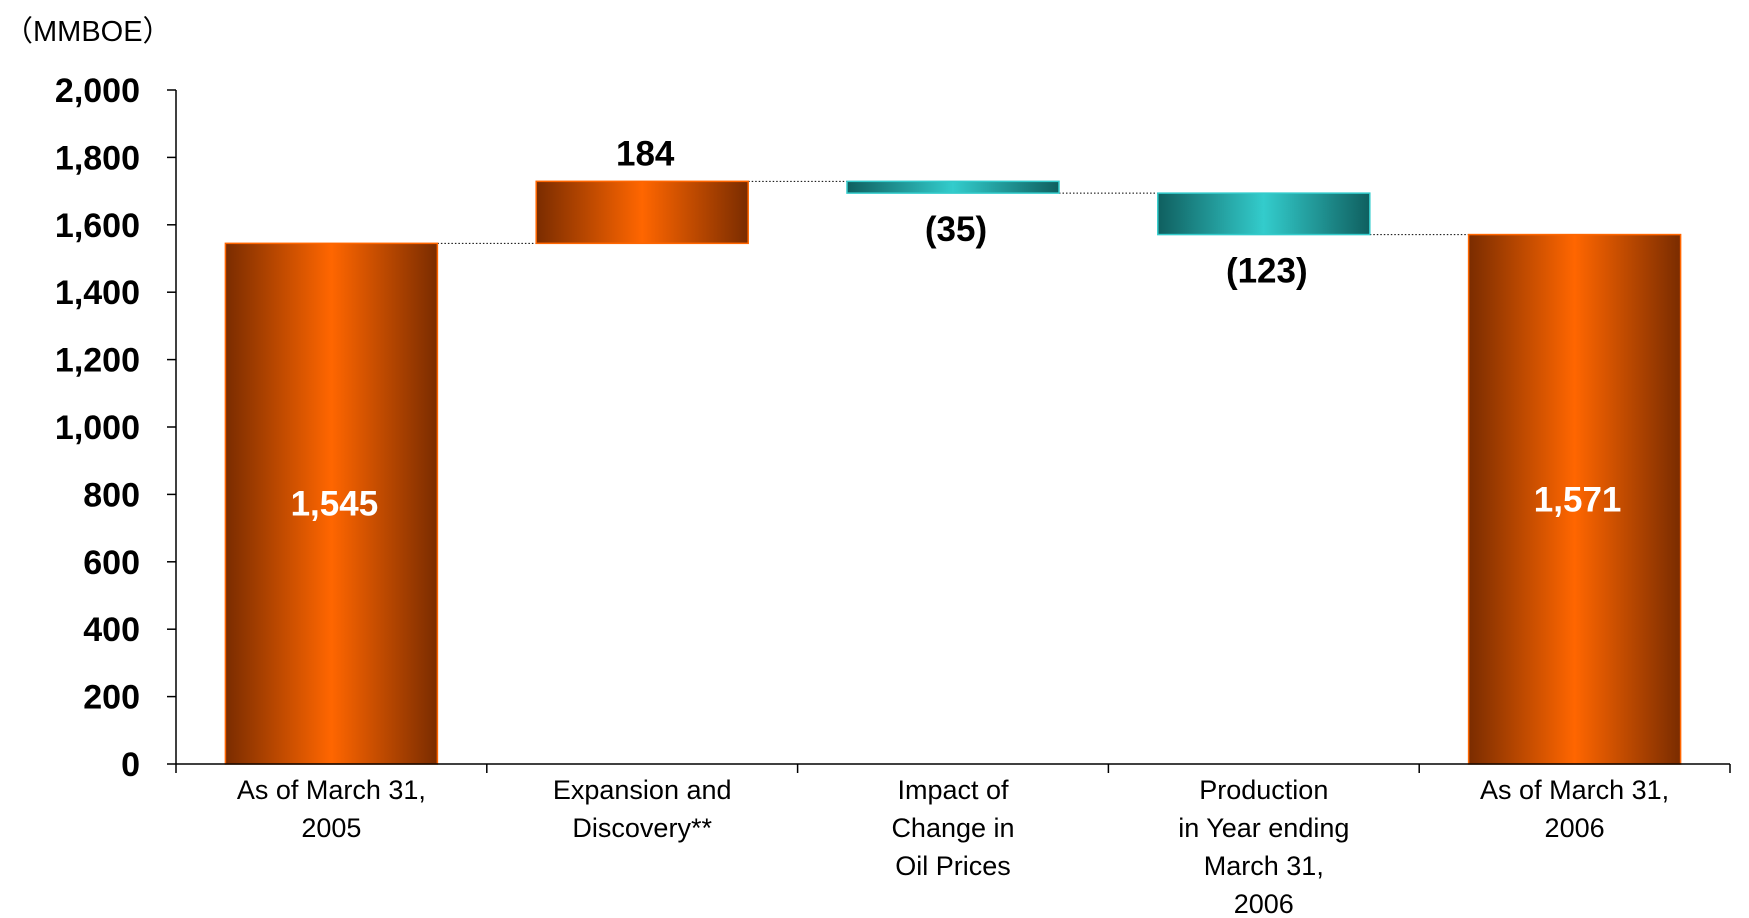 Image resolution: width=1749 pixels, height=918 pixels. I want to click on y-tick-label: 2,000, so click(97, 91).